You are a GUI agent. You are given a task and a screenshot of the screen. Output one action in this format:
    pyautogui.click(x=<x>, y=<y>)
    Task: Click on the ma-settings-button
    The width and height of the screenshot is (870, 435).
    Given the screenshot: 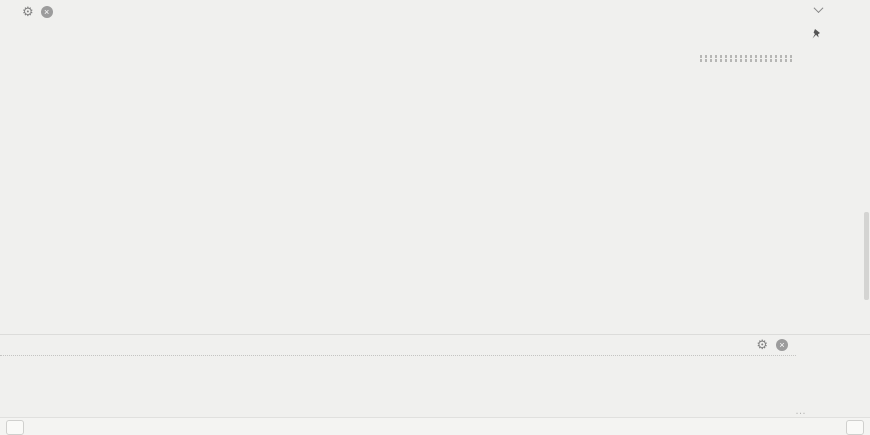 What is the action you would take?
    pyautogui.click(x=817, y=8)
    